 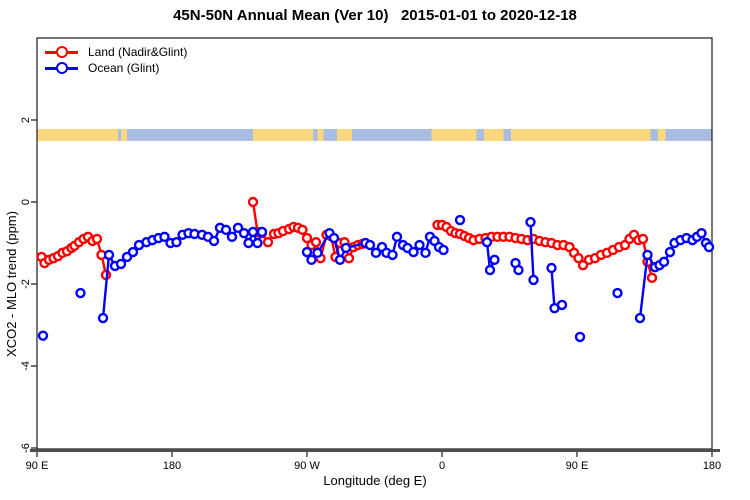 I want to click on x-tick-label: 90 W, so click(x=307, y=466).